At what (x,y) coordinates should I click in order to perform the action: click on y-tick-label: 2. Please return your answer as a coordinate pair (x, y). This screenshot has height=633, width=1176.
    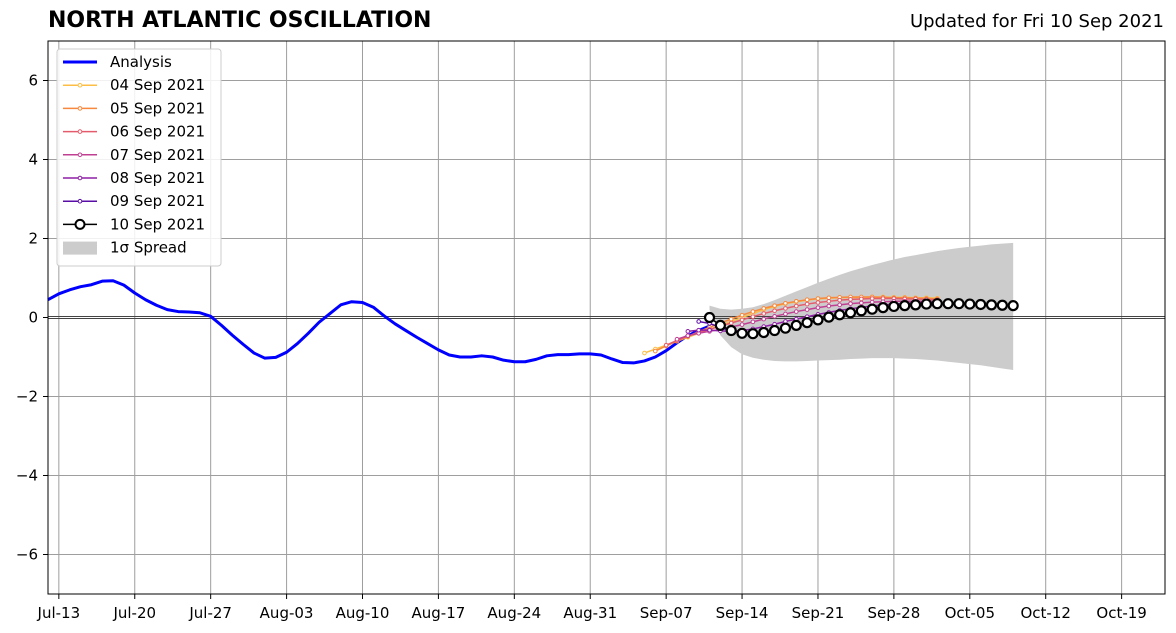
    Looking at the image, I should click on (33, 239).